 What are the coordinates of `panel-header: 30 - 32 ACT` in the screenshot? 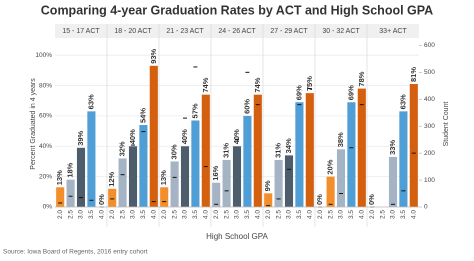 It's located at (341, 31).